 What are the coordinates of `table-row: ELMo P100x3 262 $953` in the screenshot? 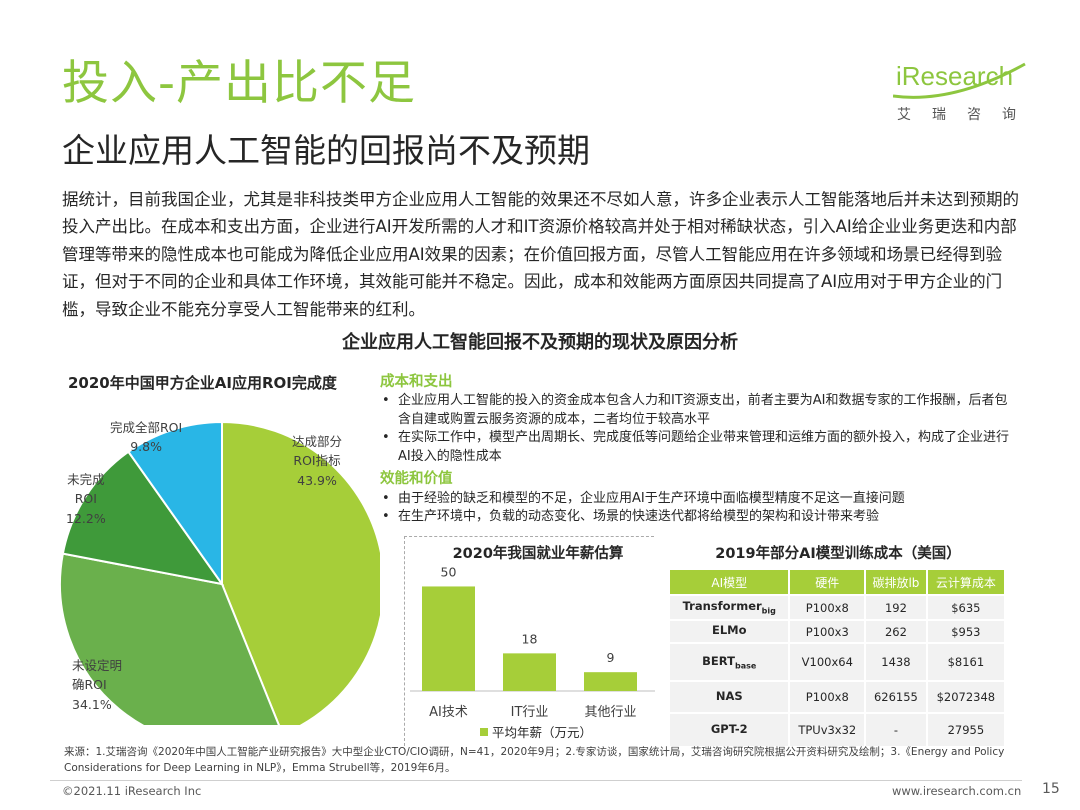 It's located at (837, 631).